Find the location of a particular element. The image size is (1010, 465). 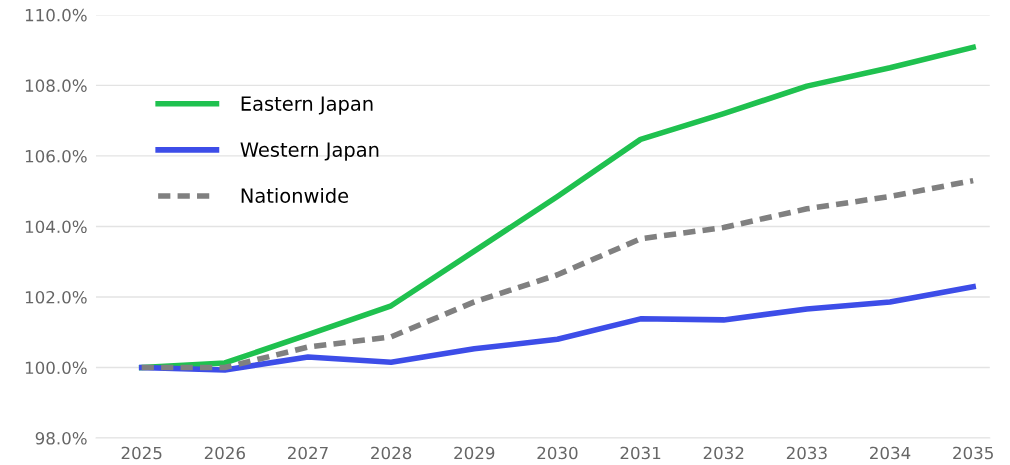

x-tick-label: 2032 is located at coordinates (723, 453).